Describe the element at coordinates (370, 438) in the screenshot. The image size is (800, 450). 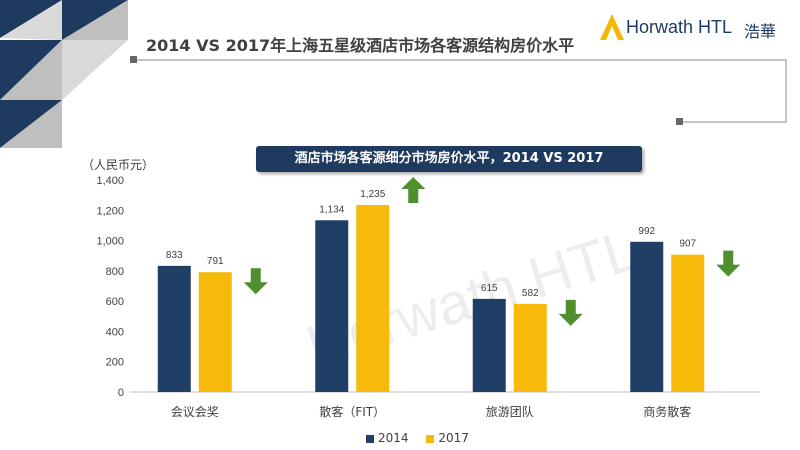
I see `legend-swatch-2014` at that location.